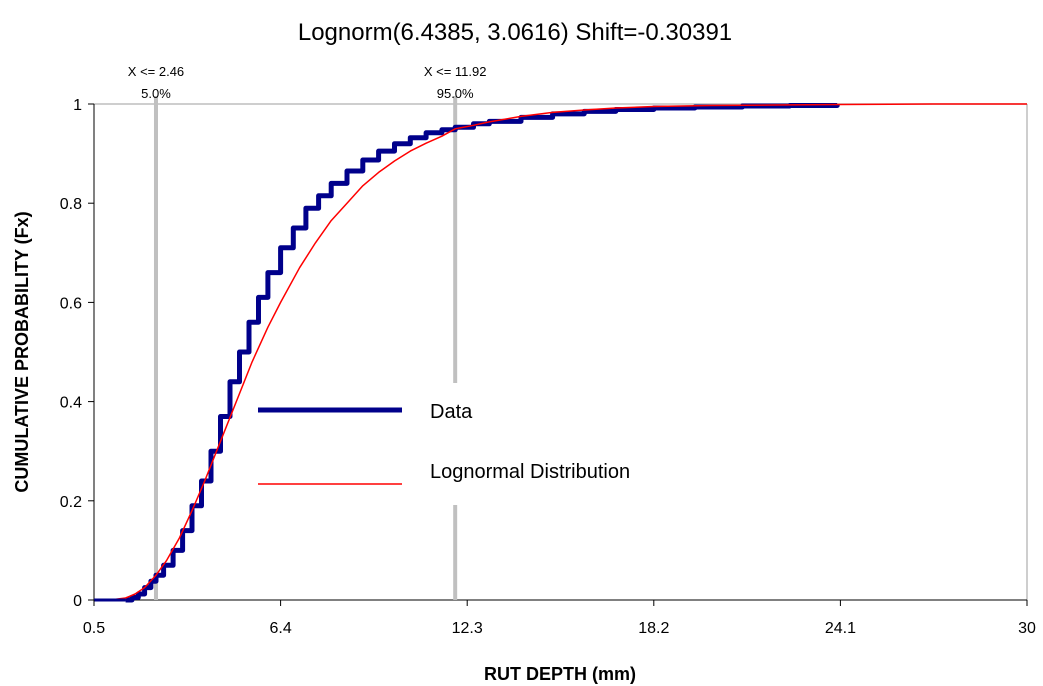 The image size is (1043, 686). Describe the element at coordinates (444, 443) in the screenshot. I see `legend: Data Lognormal Distribution` at that location.